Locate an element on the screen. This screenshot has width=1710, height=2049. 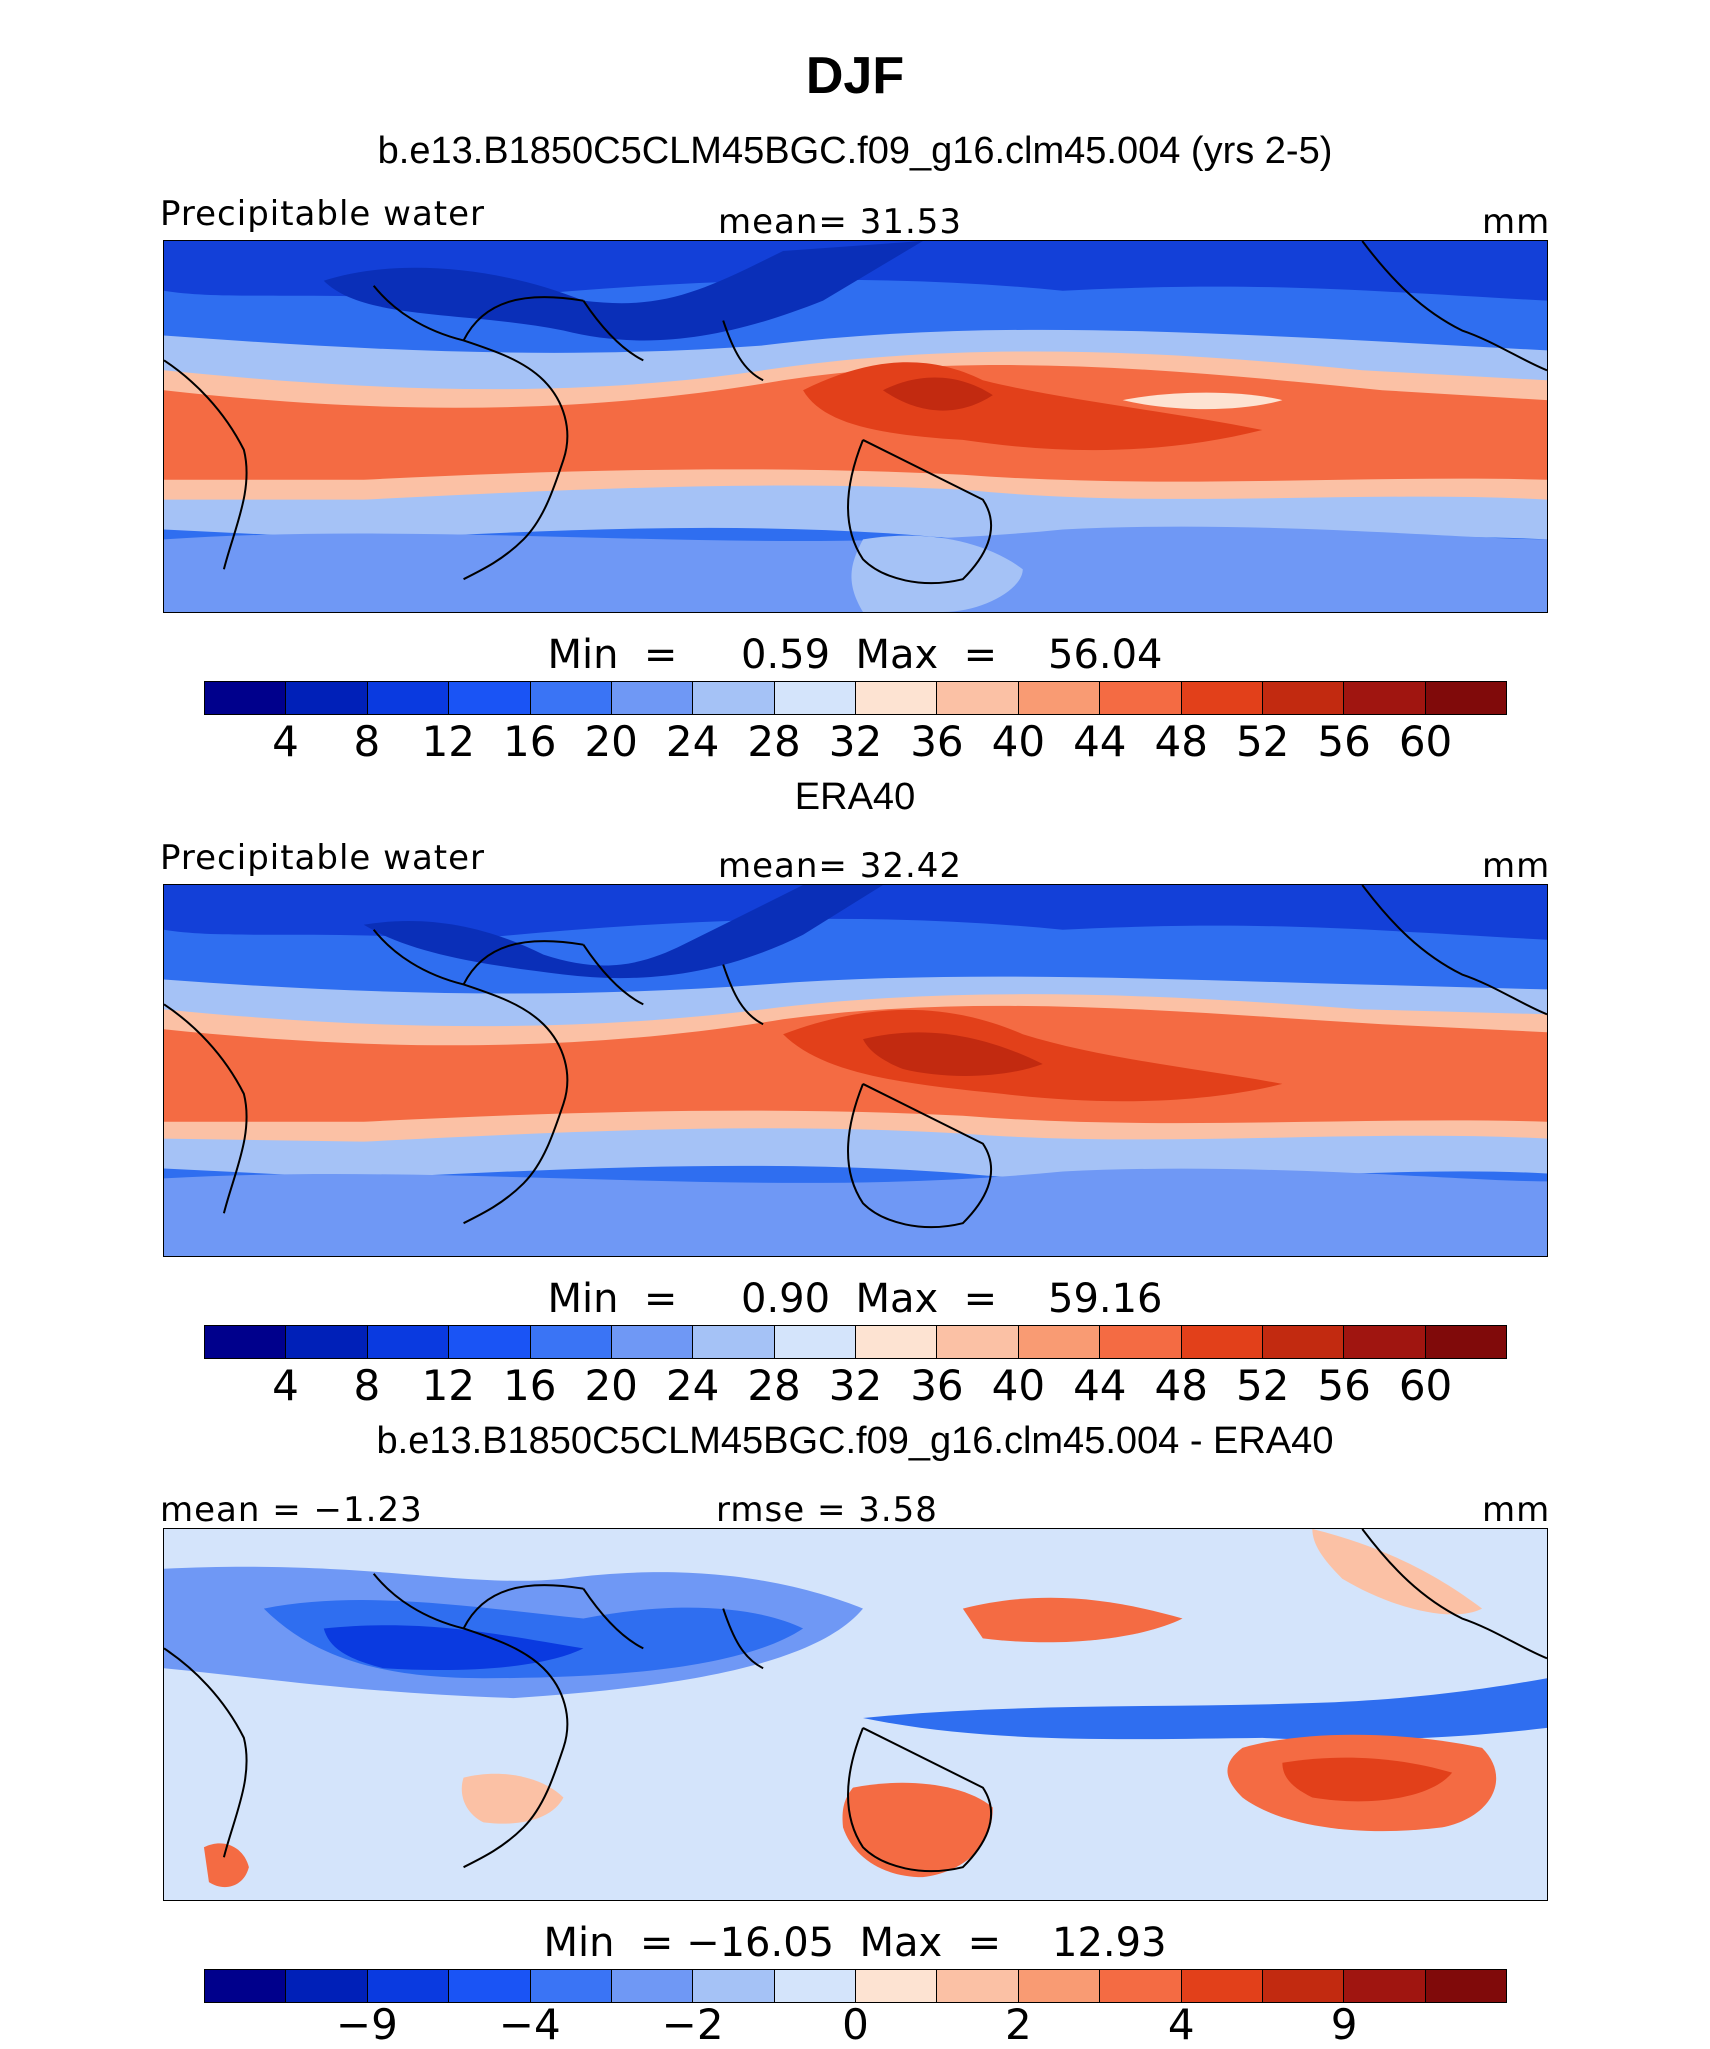
tick-label: 9 is located at coordinates (1344, 2024).